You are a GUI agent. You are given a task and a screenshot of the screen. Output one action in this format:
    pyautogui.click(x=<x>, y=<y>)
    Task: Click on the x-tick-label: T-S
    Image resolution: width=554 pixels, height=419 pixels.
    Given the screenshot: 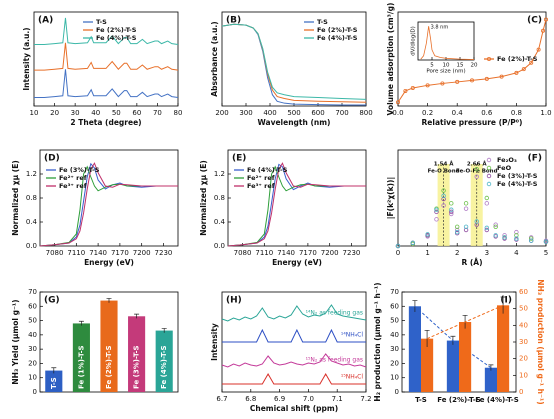 What is the action you would take?
    pyautogui.click(x=421, y=400)
    